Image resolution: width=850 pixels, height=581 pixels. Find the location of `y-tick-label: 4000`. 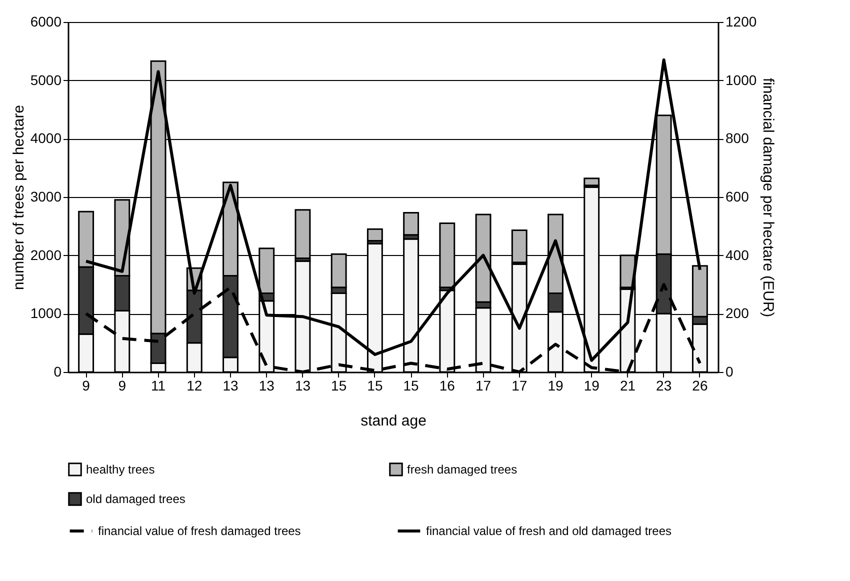

y-tick-label: 4000 is located at coordinates (46, 138).